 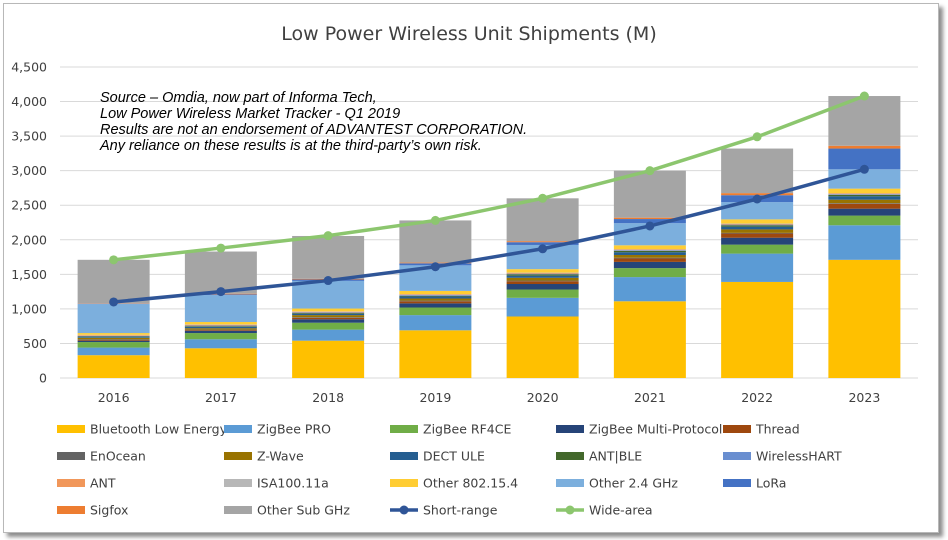 What do you see at coordinates (303, 510) in the screenshot?
I see `legend-label: Other Sub GHz` at bounding box center [303, 510].